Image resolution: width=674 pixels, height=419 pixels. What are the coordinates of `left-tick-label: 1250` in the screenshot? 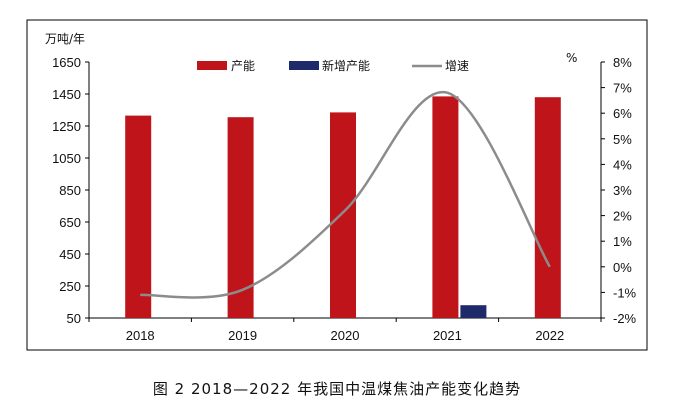 It's located at (66, 126).